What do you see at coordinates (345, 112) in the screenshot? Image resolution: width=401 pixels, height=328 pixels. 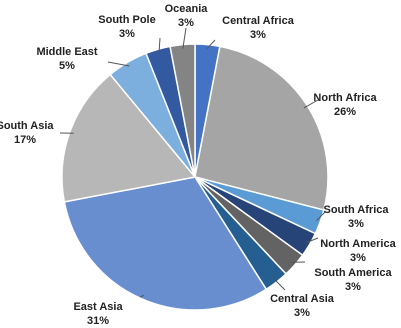 I see `slice-value-label: 26%` at bounding box center [345, 112].